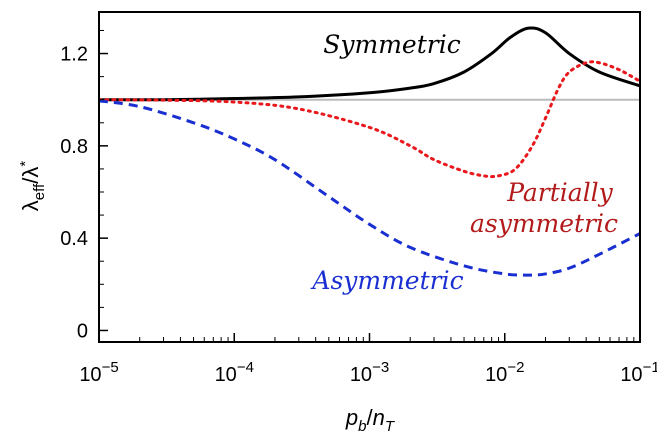 Image resolution: width=657 pixels, height=435 pixels. Describe the element at coordinates (74, 147) in the screenshot. I see `y-tick-label: 0.8` at that location.